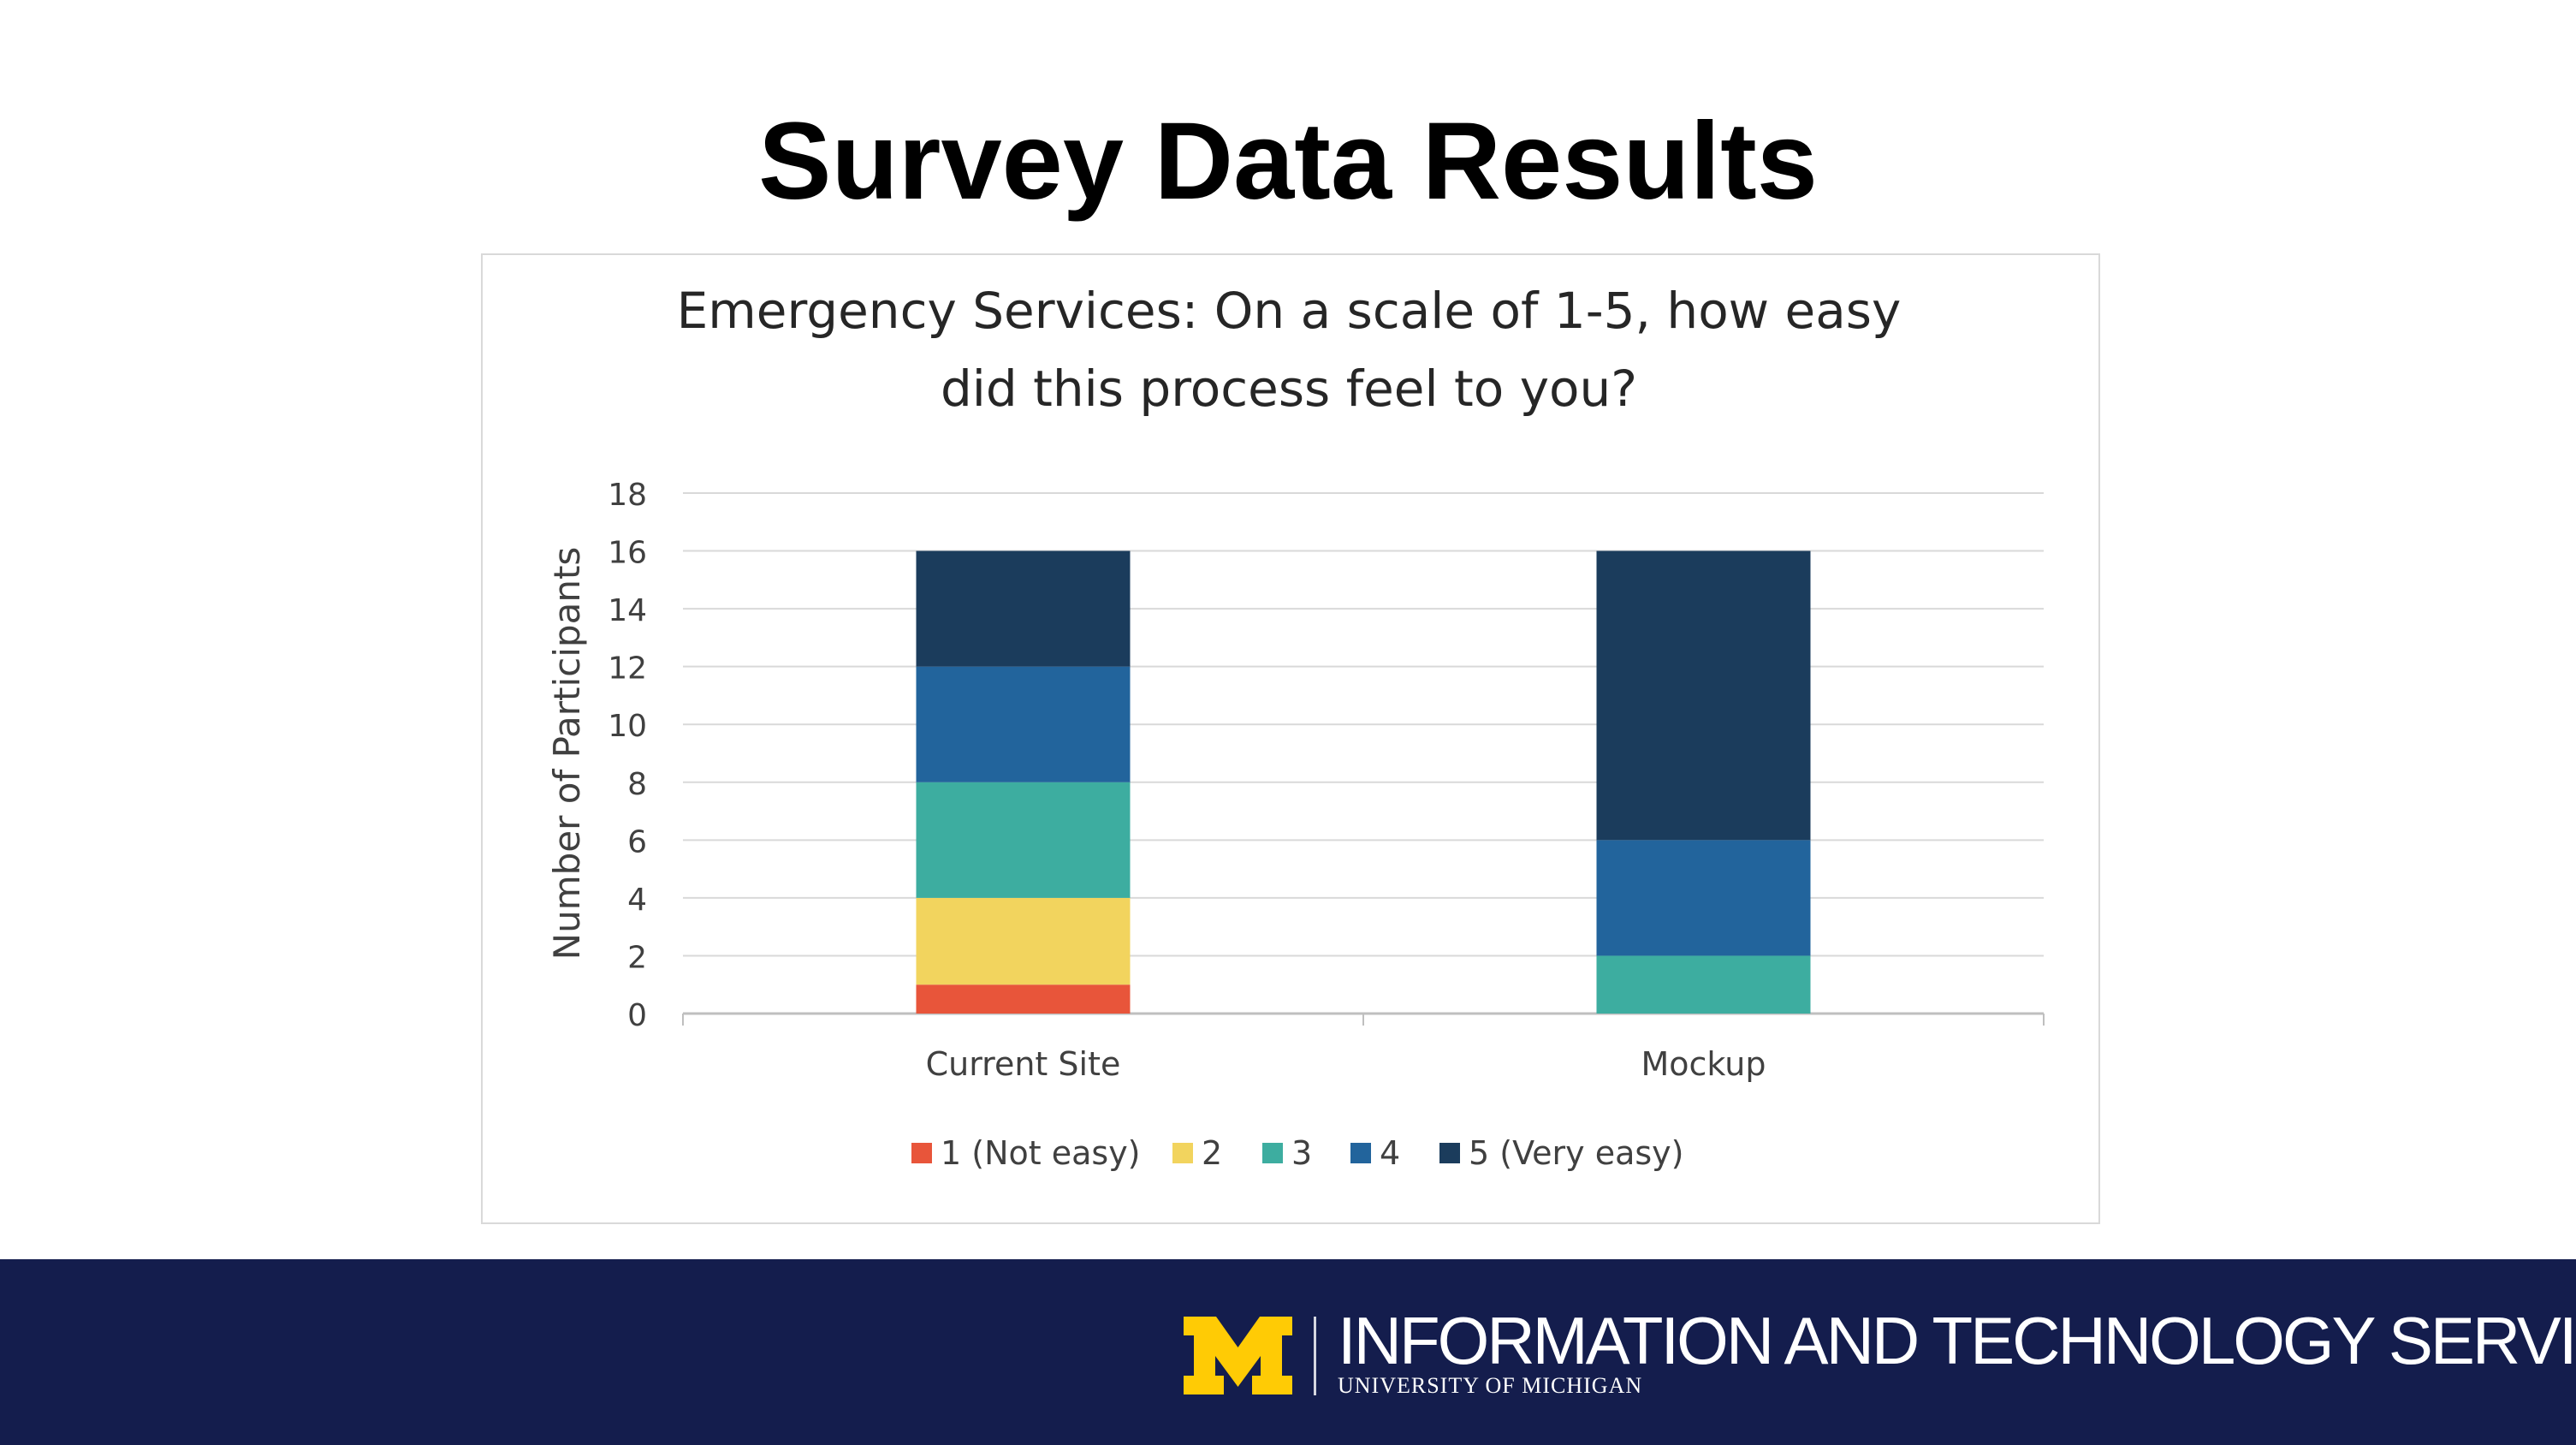 The image size is (2576, 1445). What do you see at coordinates (1490, 1385) in the screenshot?
I see `university-name: UNIVERSITY OF MICHIGAN` at bounding box center [1490, 1385].